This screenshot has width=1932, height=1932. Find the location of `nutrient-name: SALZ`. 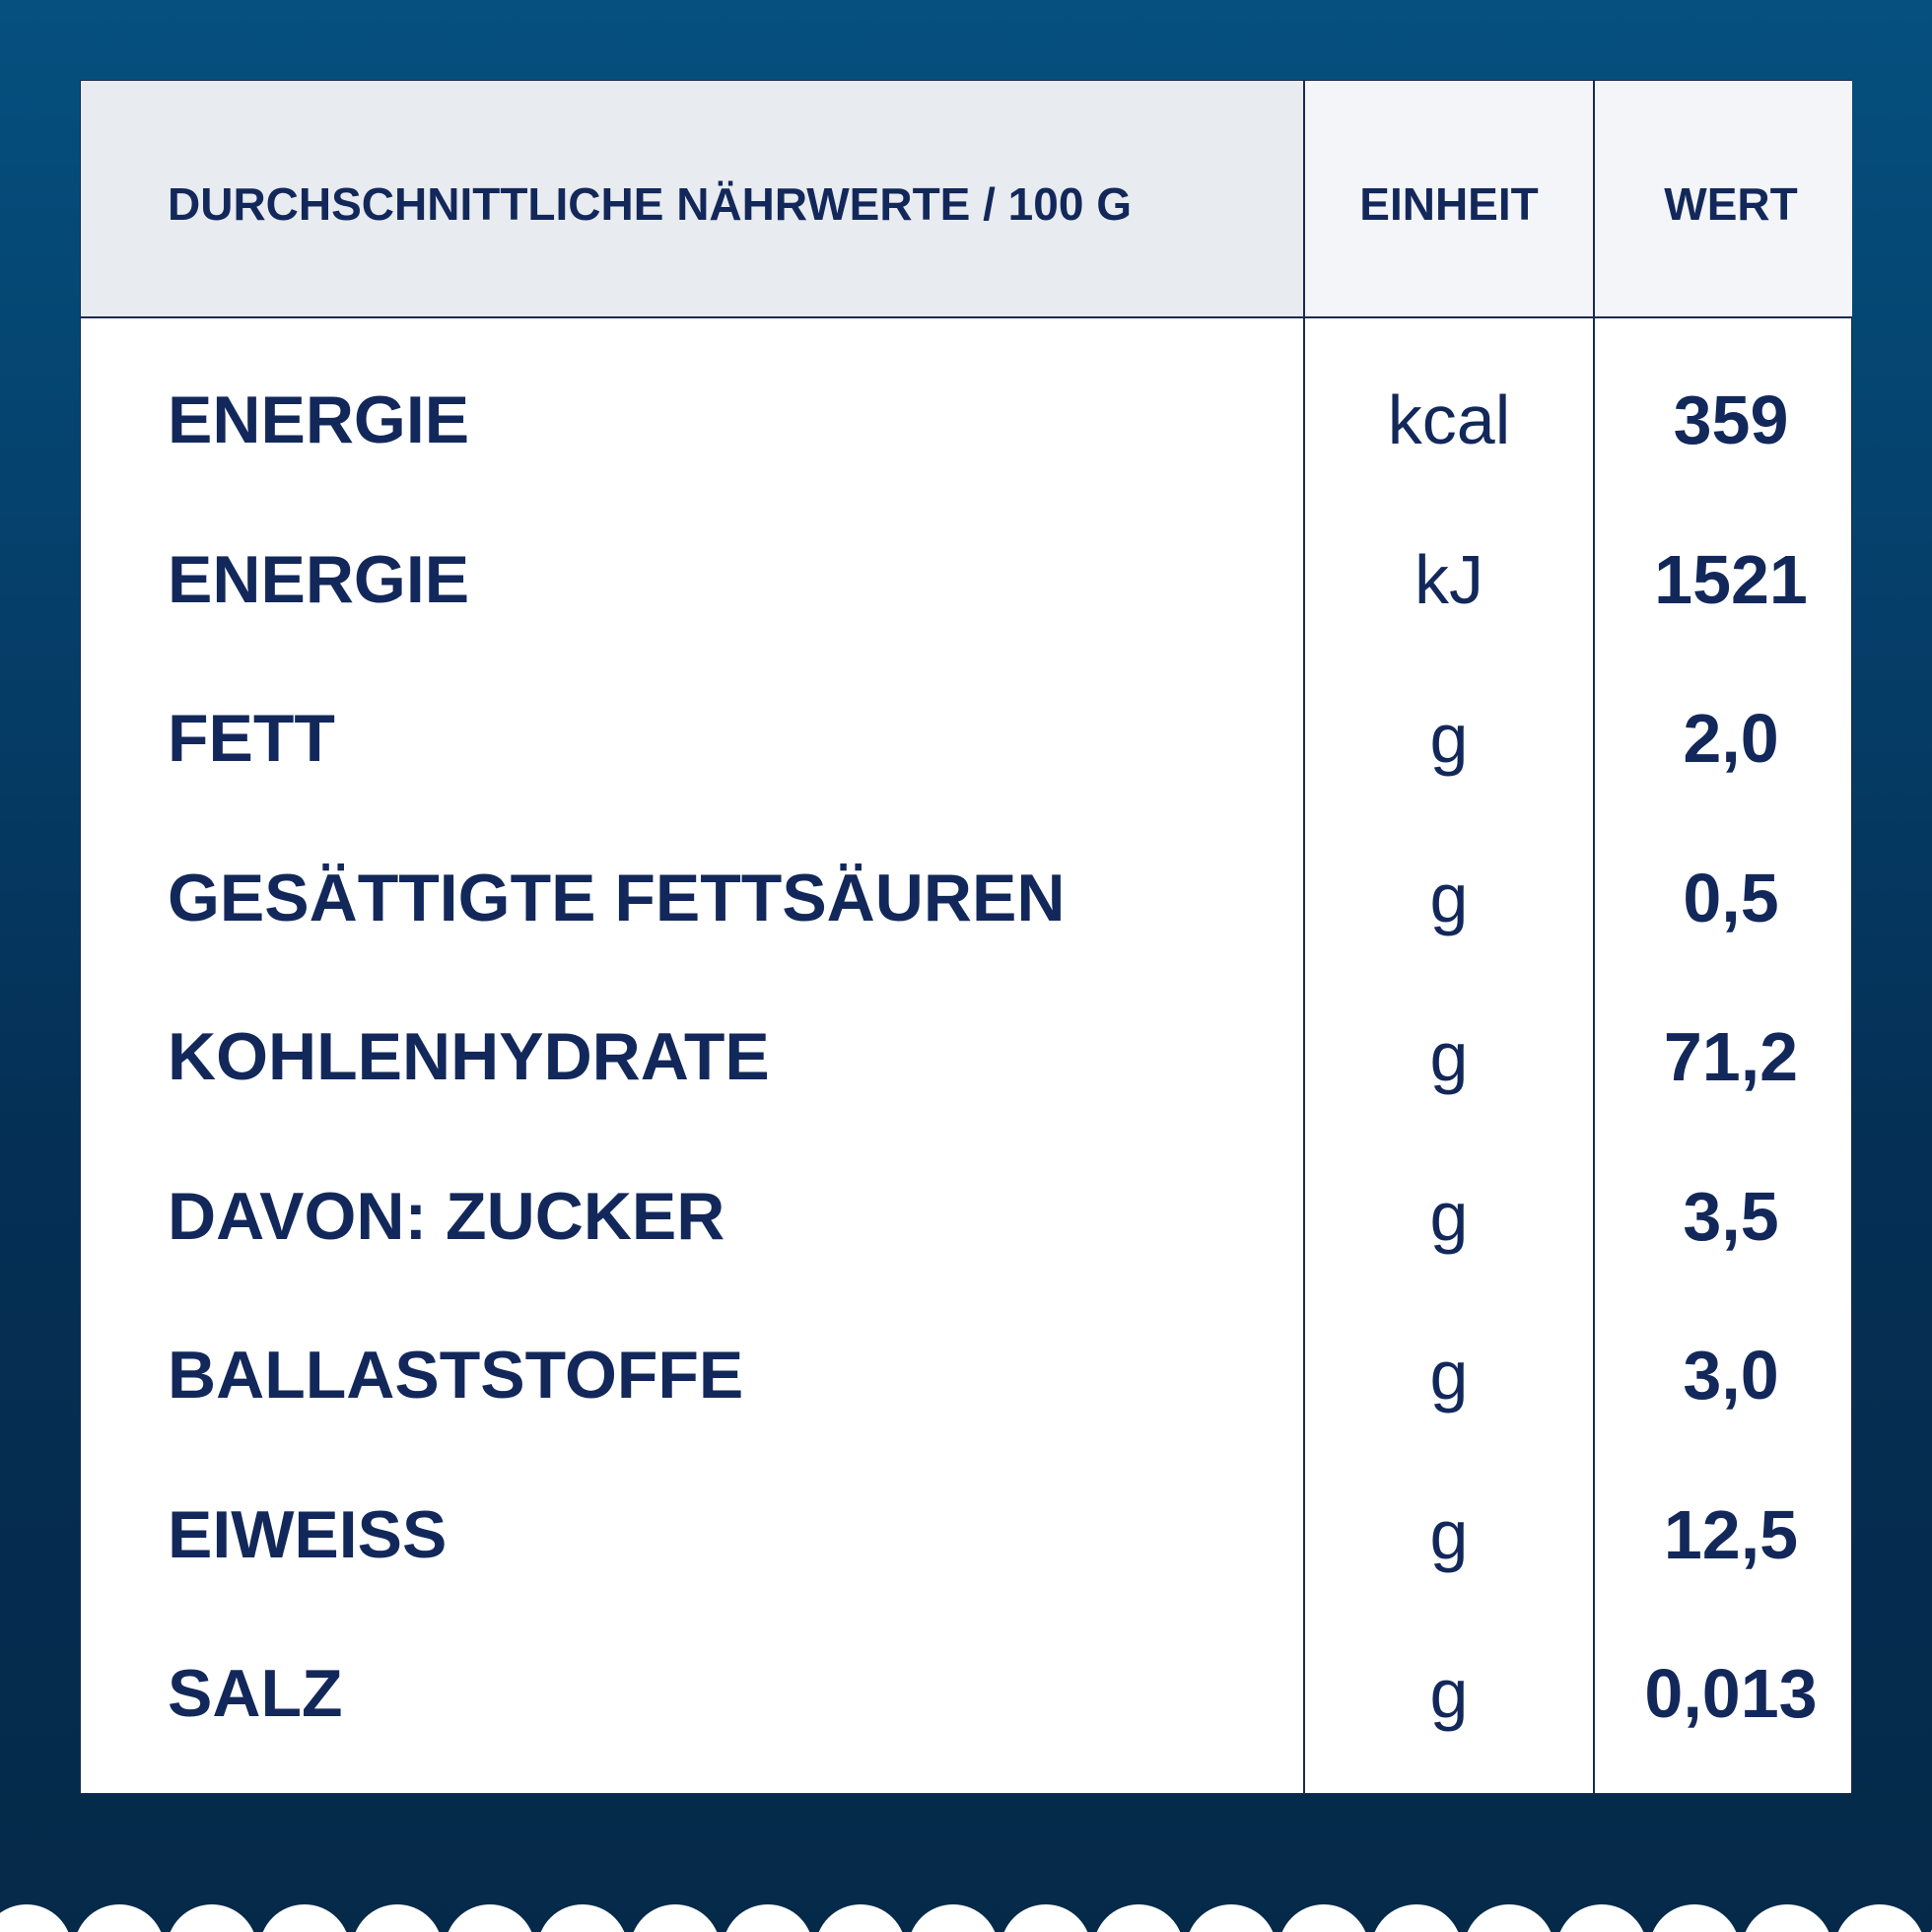

nutrient-name: SALZ is located at coordinates (255, 1694).